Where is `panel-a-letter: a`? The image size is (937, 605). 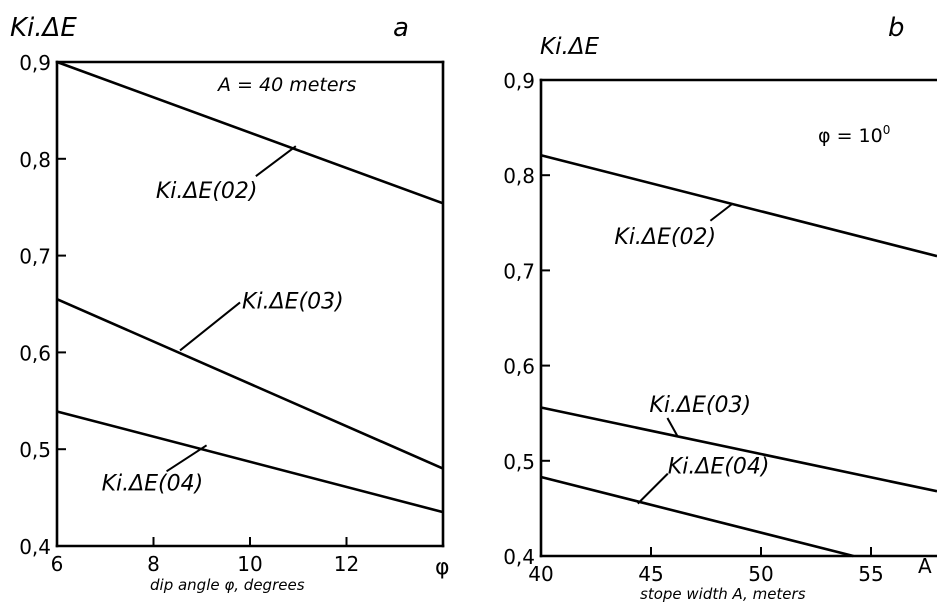
panel-a-letter: a is located at coordinates (401, 28).